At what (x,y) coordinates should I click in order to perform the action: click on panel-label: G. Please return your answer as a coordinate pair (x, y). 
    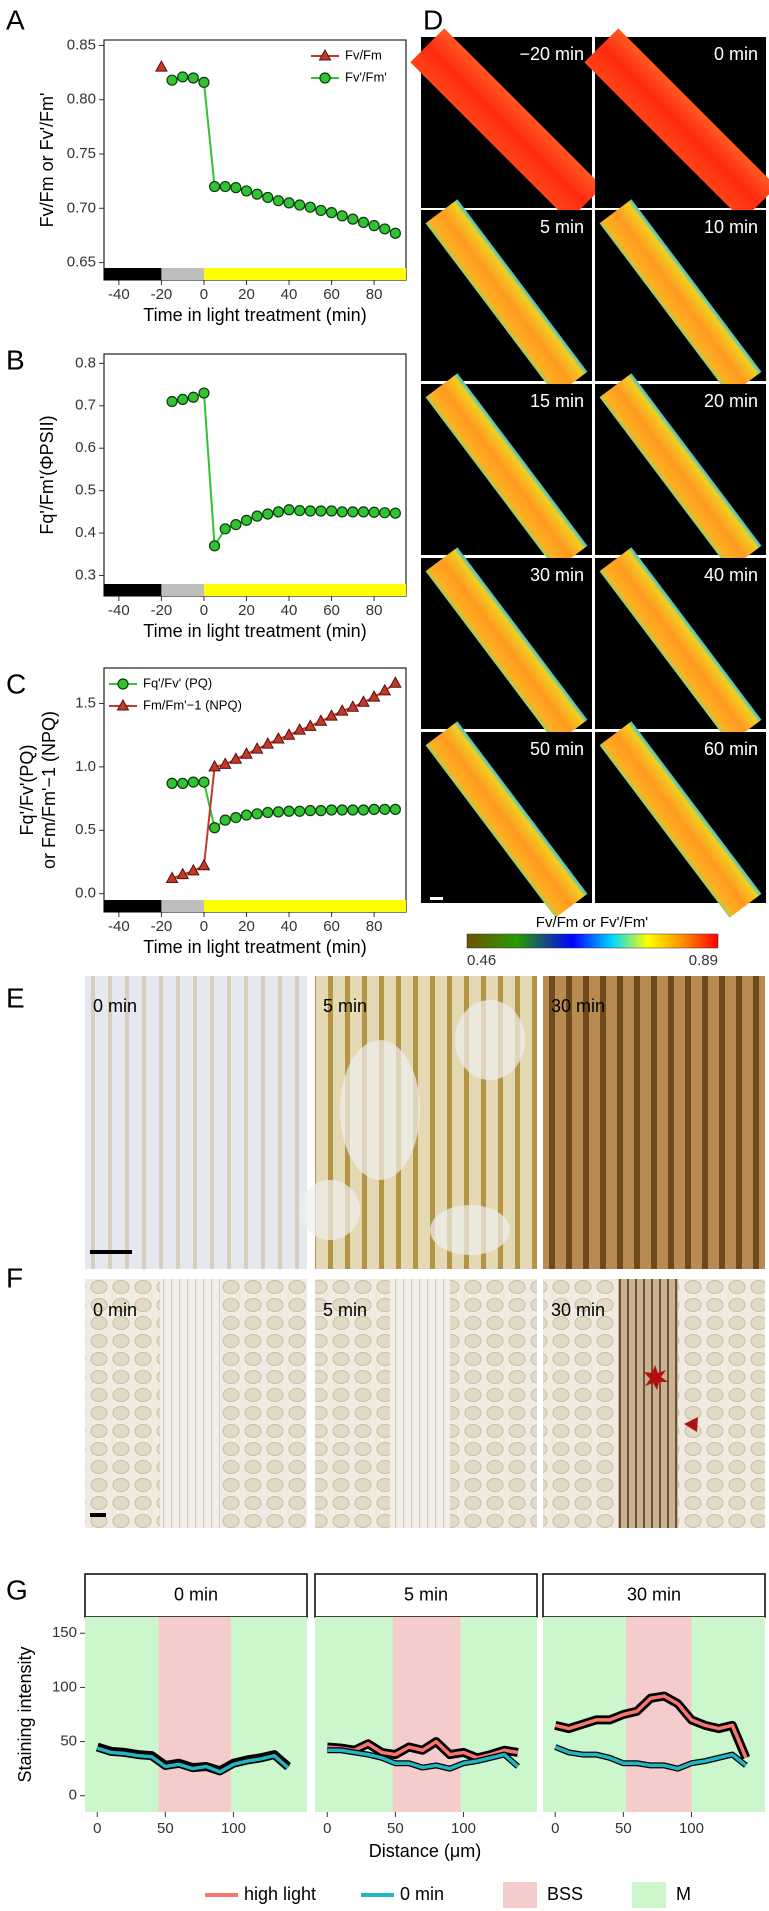
    Looking at the image, I should click on (17, 1589).